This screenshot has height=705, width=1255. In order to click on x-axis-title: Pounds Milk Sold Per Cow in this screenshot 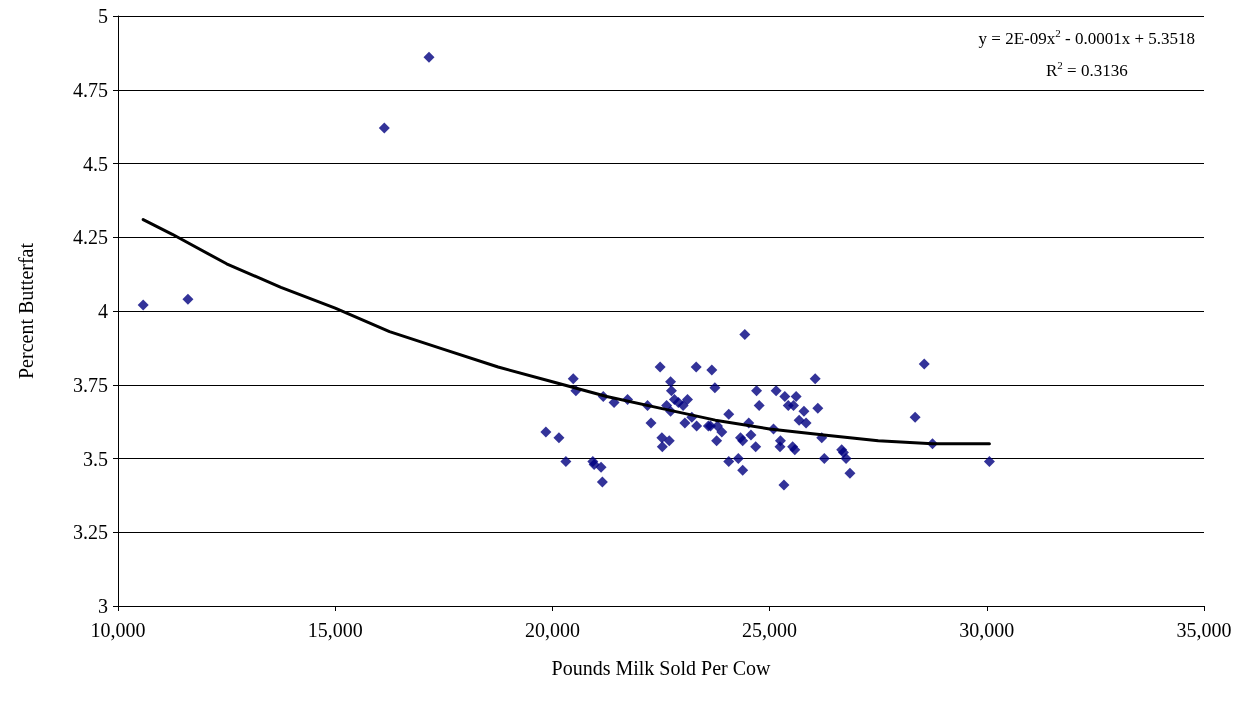, I will do `click(661, 668)`.